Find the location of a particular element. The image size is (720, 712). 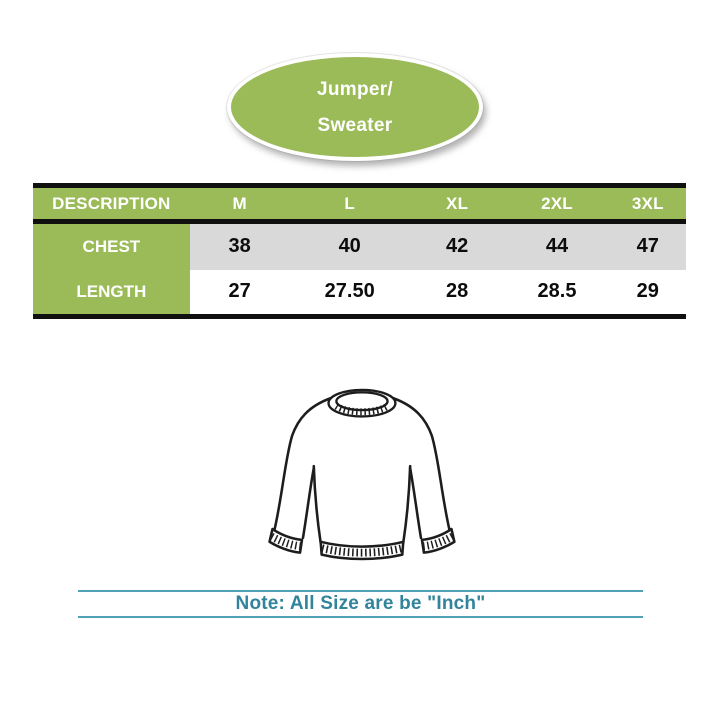

size-note: Note: All Size are be "Inch" is located at coordinates (360, 604).